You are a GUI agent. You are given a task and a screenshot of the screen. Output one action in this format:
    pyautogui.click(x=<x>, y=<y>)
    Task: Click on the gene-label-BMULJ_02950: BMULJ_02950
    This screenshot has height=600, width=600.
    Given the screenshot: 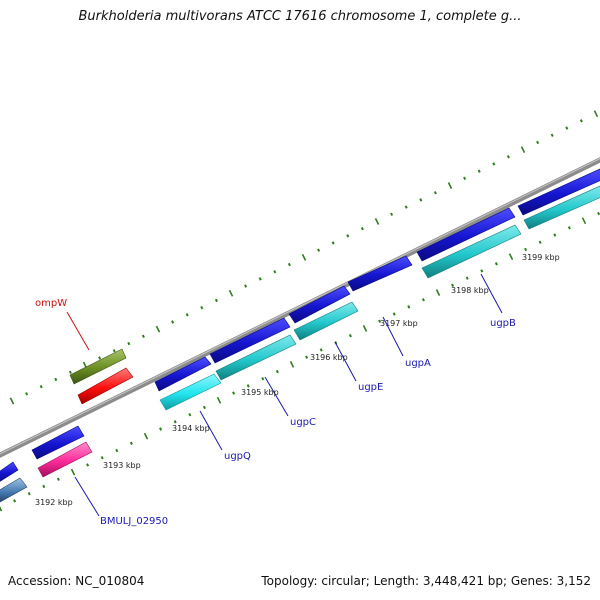 What is the action you would take?
    pyautogui.click(x=134, y=521)
    